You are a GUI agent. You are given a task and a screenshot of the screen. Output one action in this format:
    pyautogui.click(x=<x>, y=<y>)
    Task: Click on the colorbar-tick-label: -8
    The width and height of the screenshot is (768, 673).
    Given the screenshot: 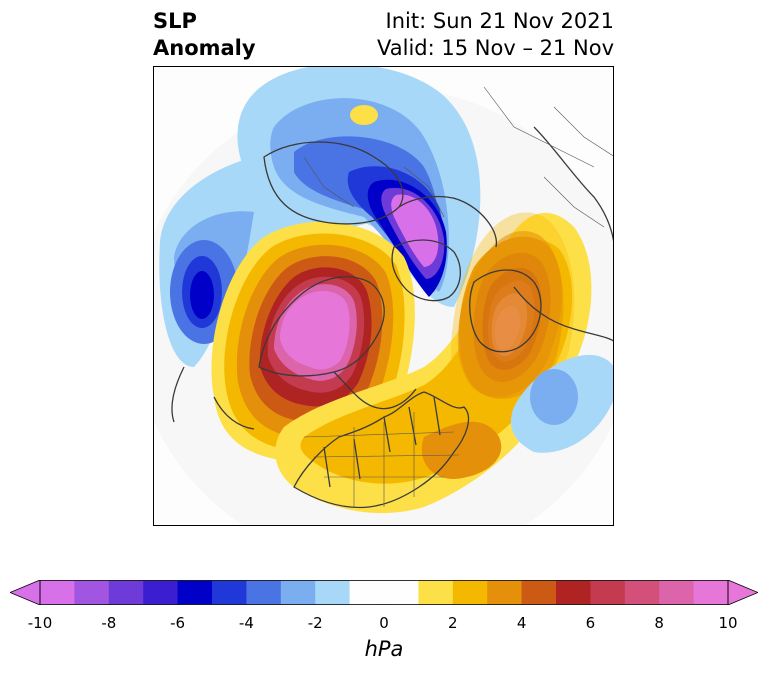 What is the action you would take?
    pyautogui.click(x=109, y=623)
    